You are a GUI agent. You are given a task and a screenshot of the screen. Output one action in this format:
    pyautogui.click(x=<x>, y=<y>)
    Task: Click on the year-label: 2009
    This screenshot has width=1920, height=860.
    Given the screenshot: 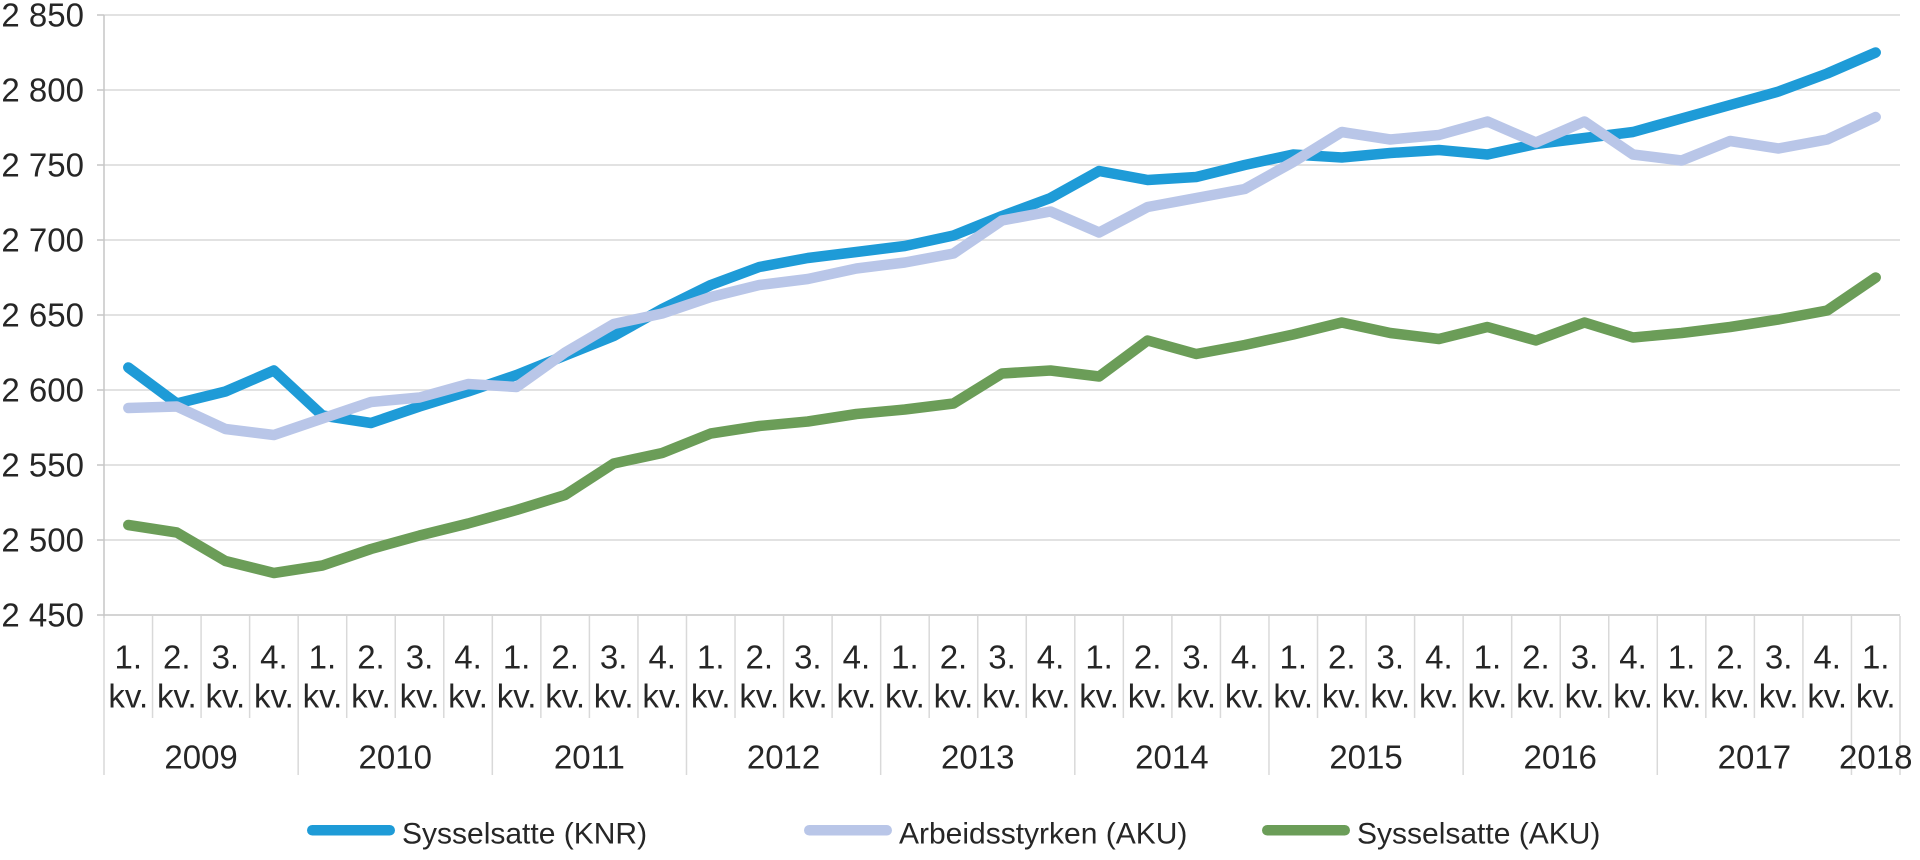 What is the action you would take?
    pyautogui.click(x=200, y=757)
    